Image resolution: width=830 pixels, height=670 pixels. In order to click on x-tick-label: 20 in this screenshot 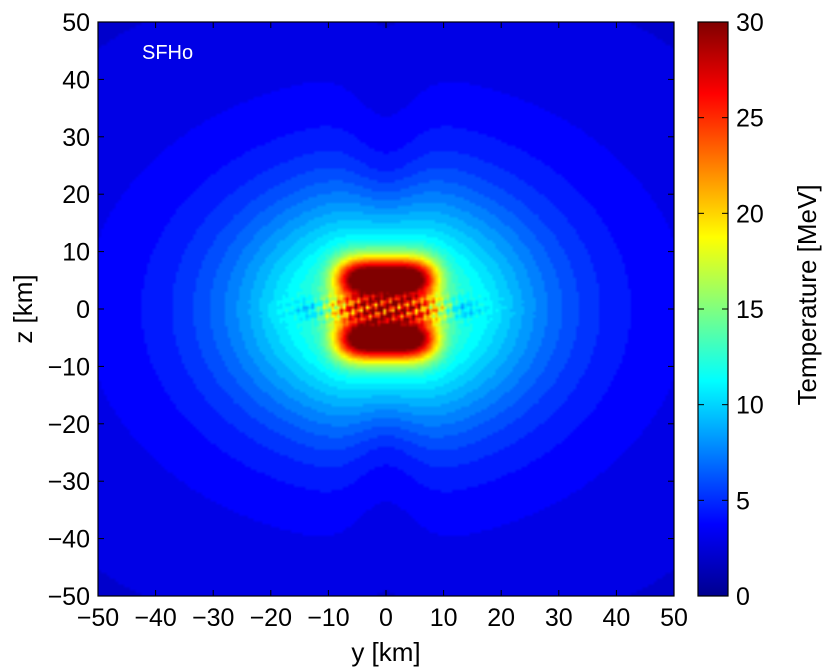, I will do `click(501, 618)`.